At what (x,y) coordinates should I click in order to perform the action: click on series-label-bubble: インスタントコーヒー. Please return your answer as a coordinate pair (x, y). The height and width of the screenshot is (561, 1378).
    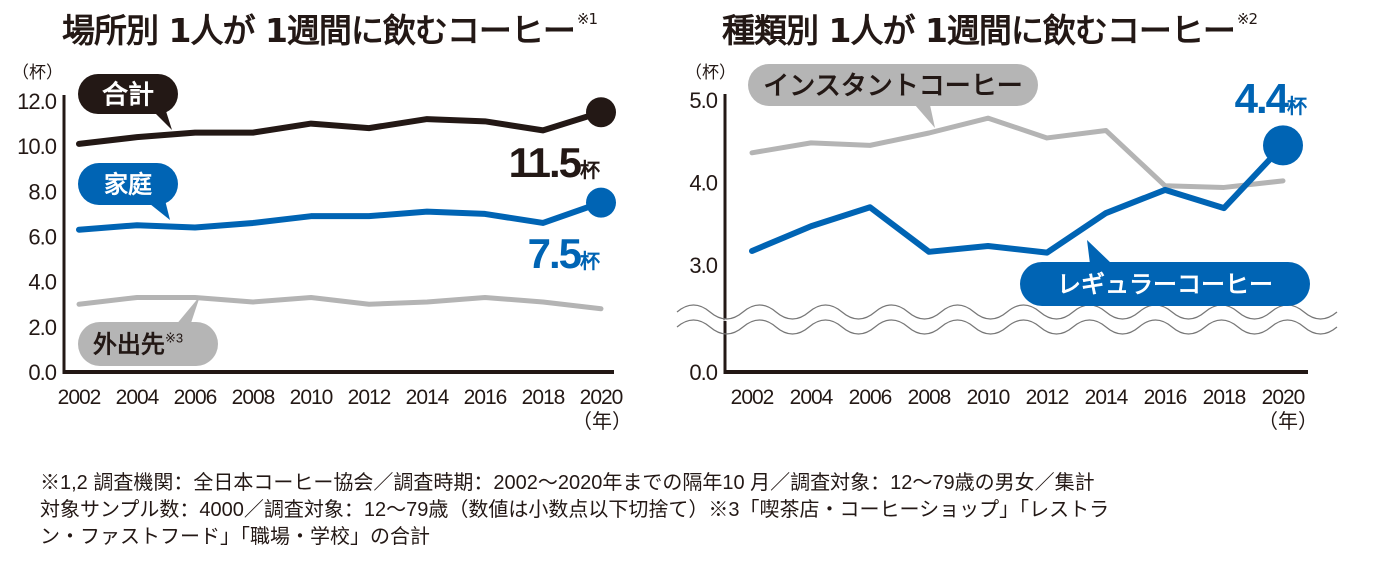
    Looking at the image, I should click on (893, 96).